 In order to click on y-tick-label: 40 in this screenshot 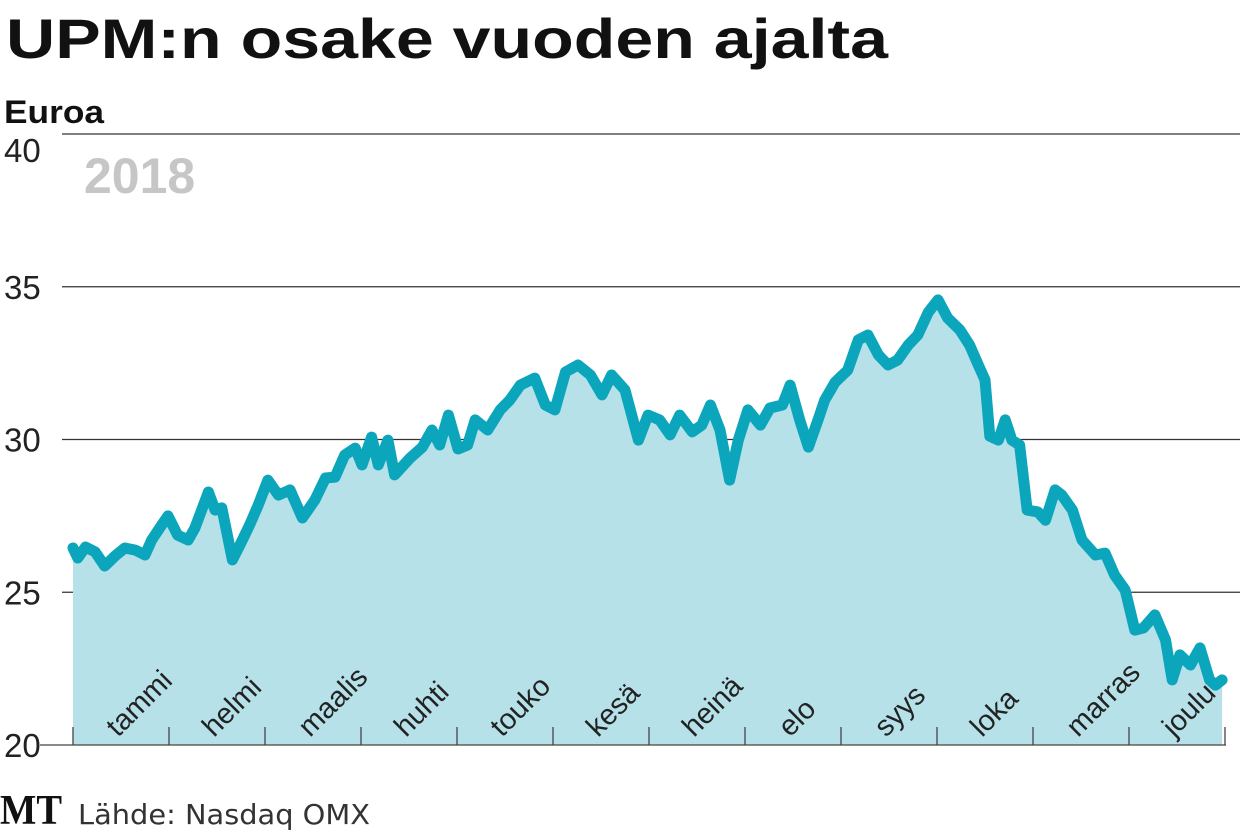, I will do `click(22, 150)`.